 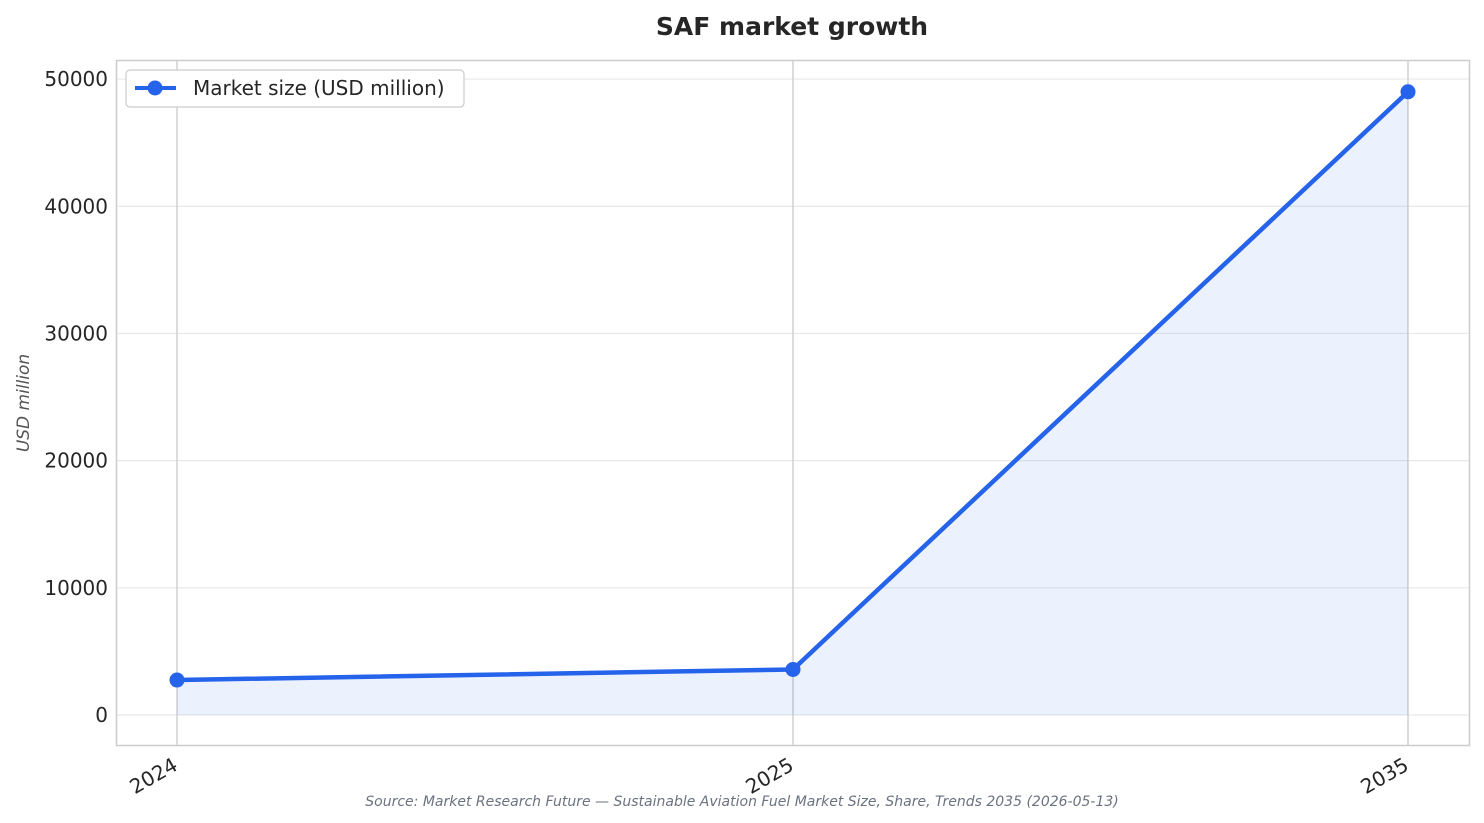 I want to click on y-tick-label: 50000, so click(x=76, y=79).